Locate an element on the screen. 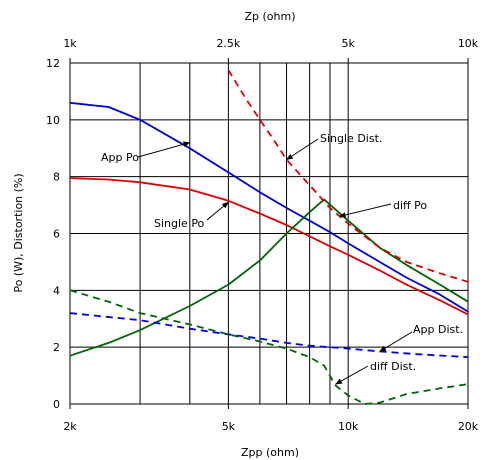 This screenshot has width=502, height=460. x-bottom-tick-label: 5k is located at coordinates (229, 426).